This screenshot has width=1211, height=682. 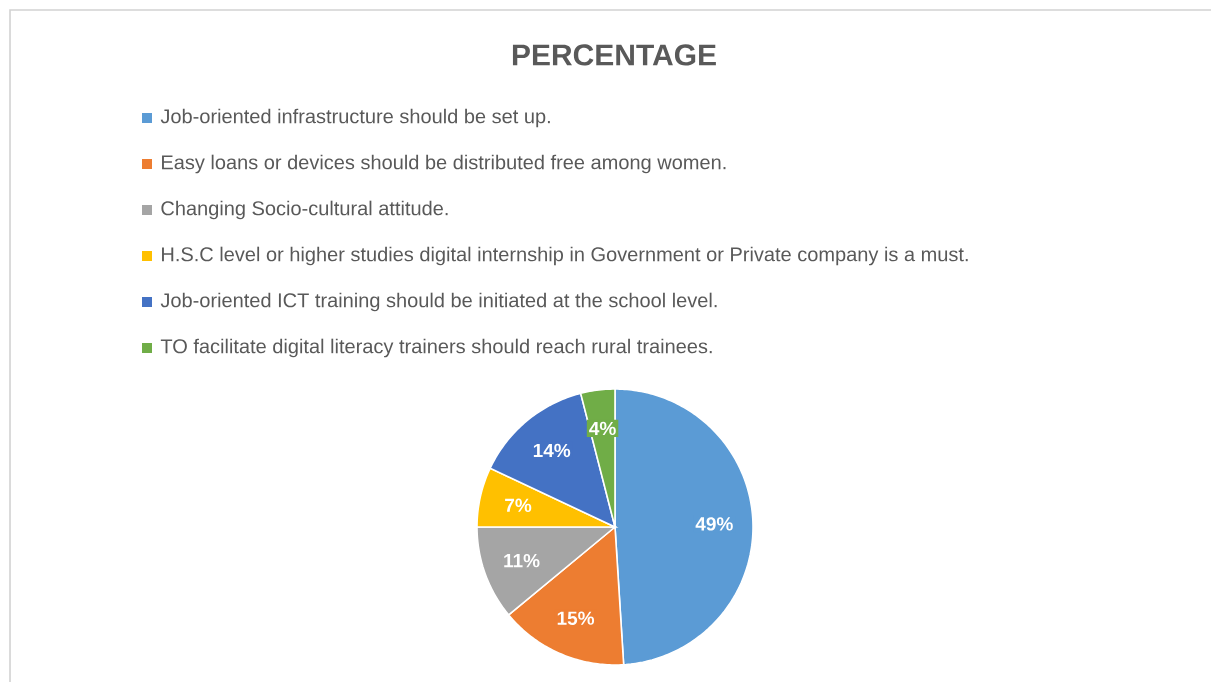 I want to click on chart-title: PERCENTAGE, so click(x=614, y=55).